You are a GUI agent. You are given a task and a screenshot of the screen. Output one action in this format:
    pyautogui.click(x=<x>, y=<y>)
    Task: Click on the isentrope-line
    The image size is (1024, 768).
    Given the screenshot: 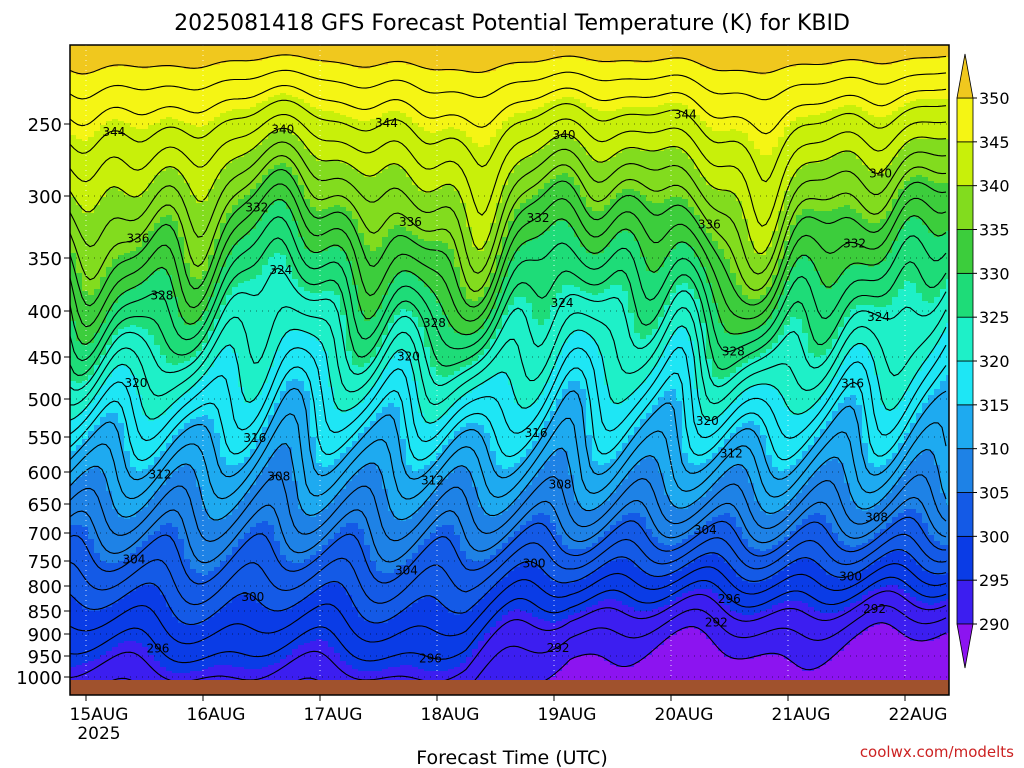 What is the action you would take?
    pyautogui.click(x=508, y=329)
    